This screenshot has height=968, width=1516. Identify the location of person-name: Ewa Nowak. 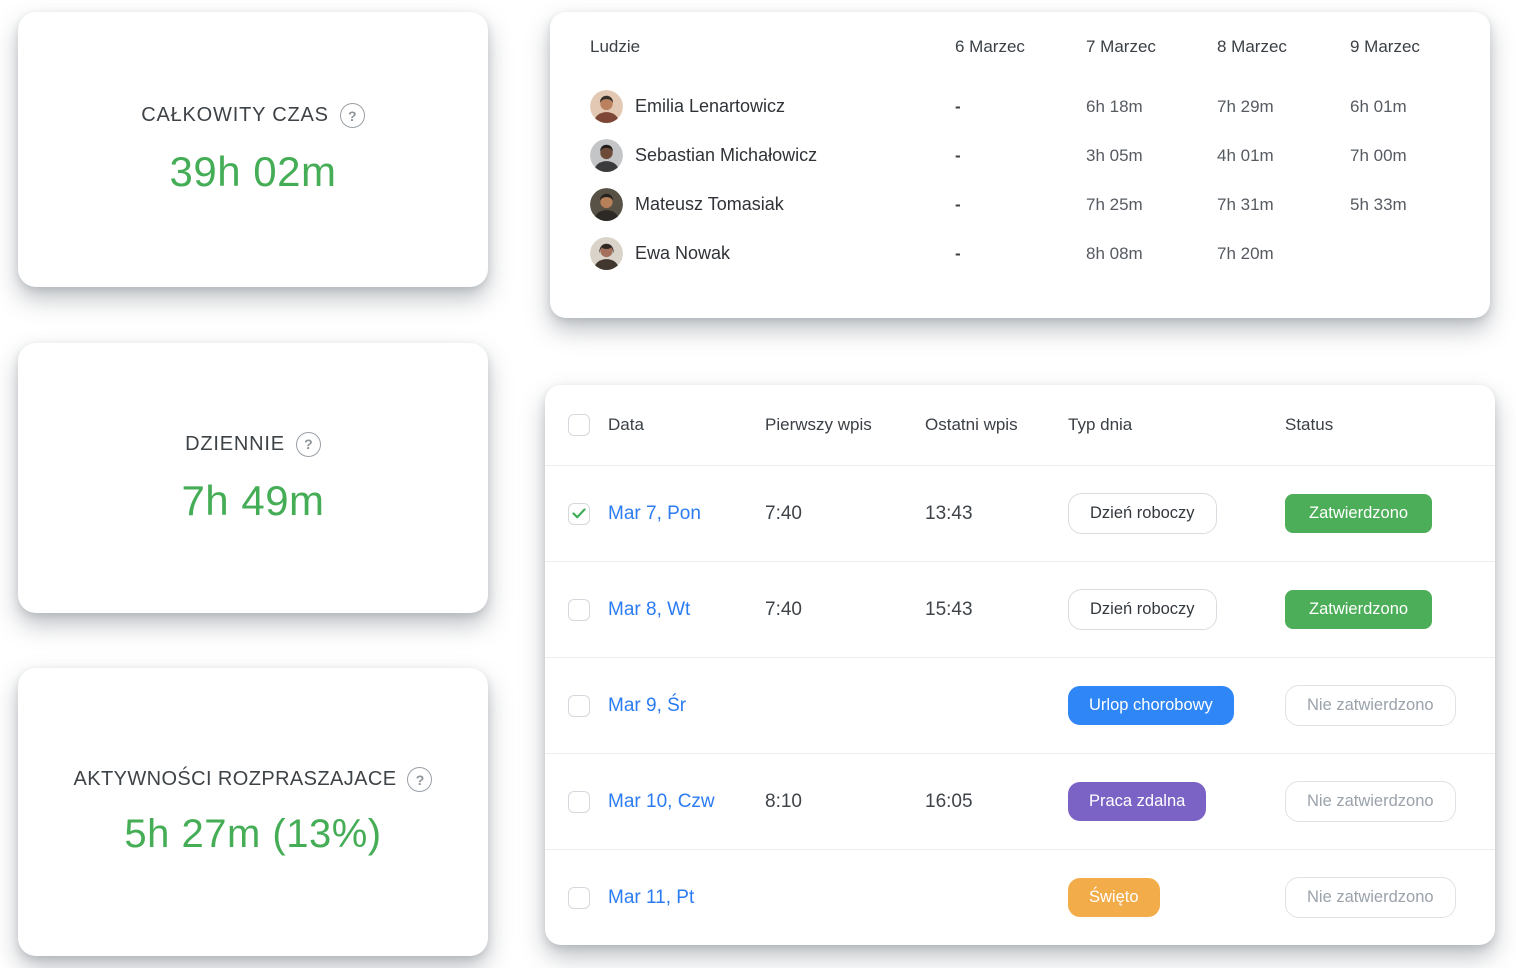
(683, 253).